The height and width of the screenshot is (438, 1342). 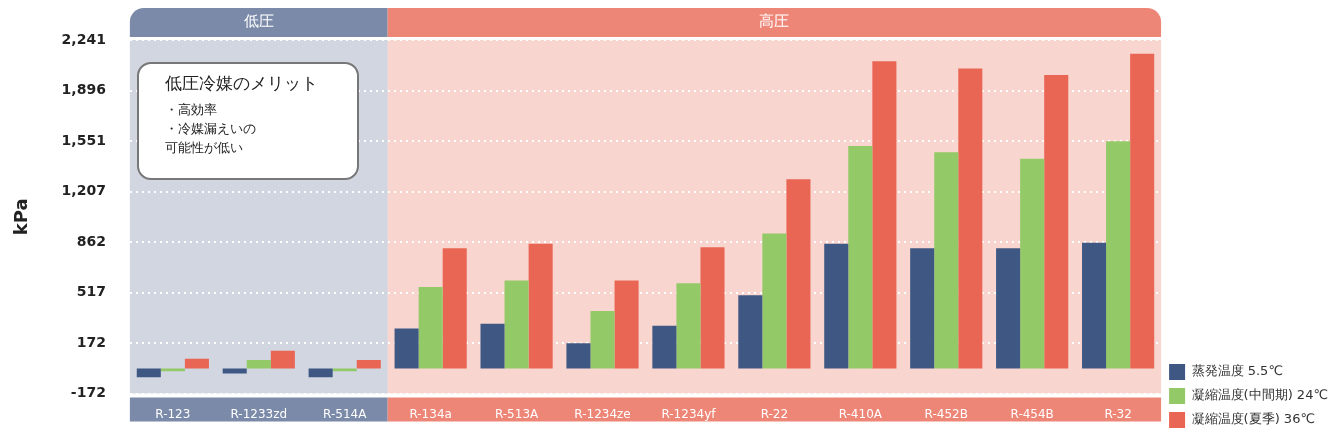 I want to click on y-tick-label: 1,896, so click(x=83, y=89).